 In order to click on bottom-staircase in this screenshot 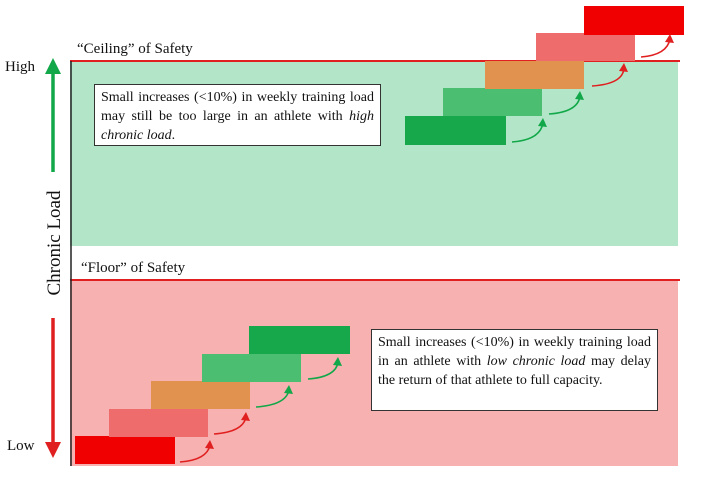, I will do `click(212, 395)`.